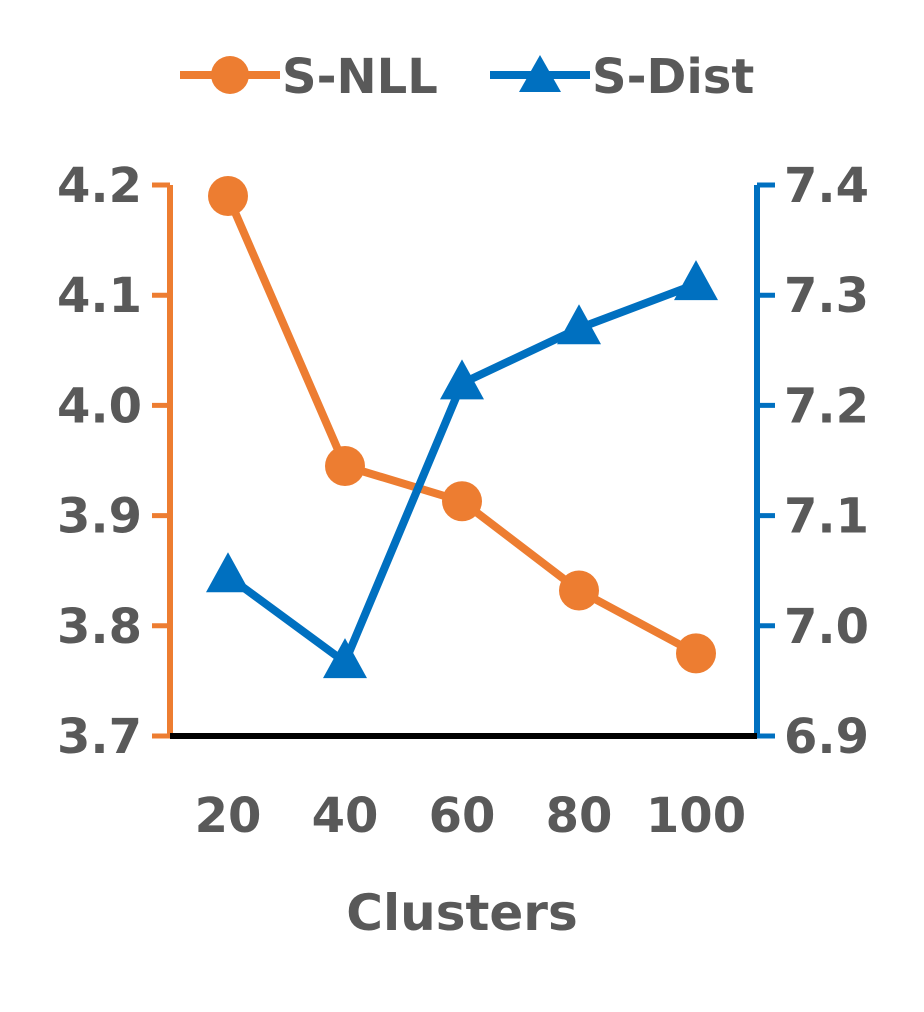 This screenshot has height=1012, width=924. Describe the element at coordinates (230, 75) in the screenshot. I see `legend-marker-s-nll` at that location.